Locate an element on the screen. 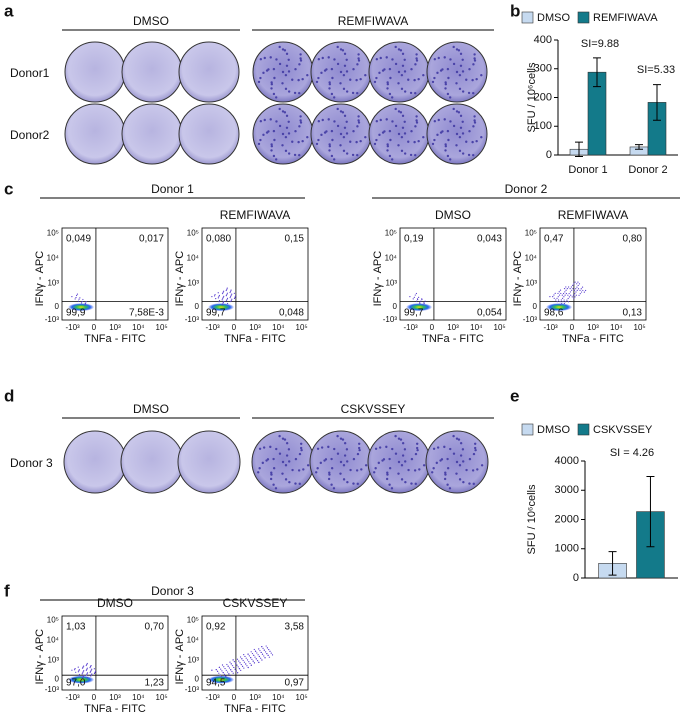  x-axis-label: TNFa - FITC is located at coordinates (255, 708).